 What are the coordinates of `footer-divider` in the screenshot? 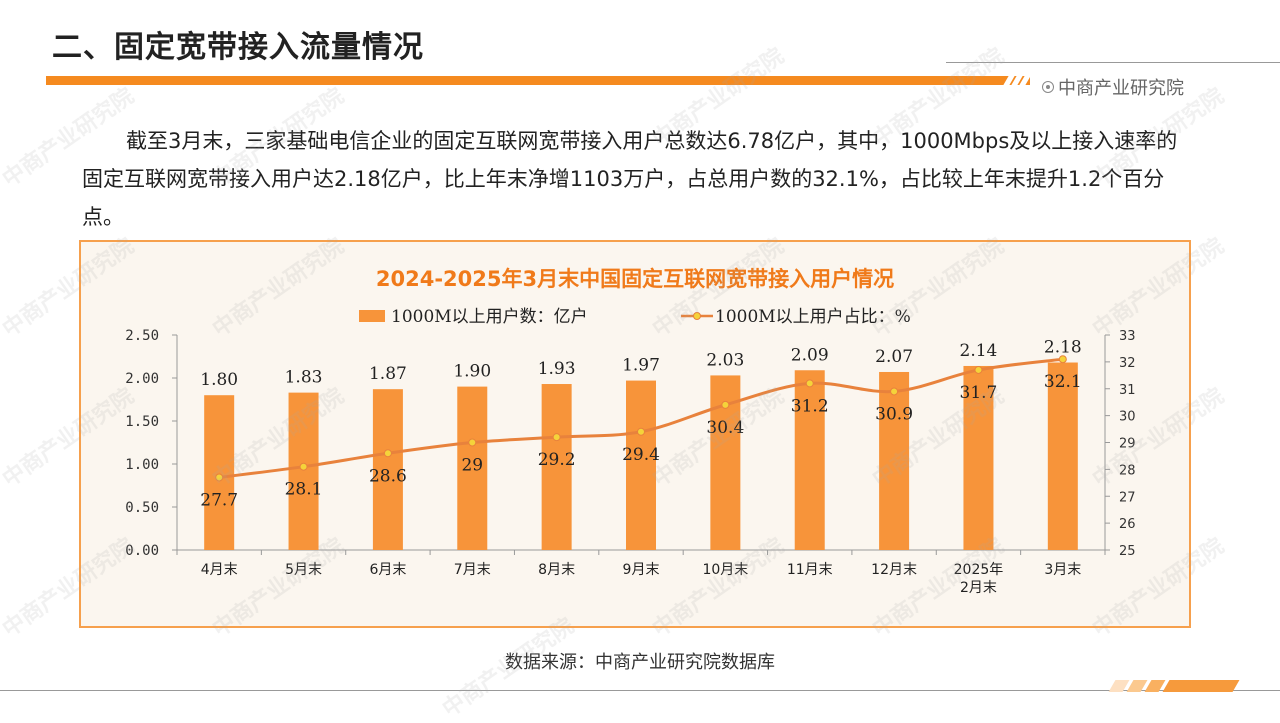 It's located at (640, 690).